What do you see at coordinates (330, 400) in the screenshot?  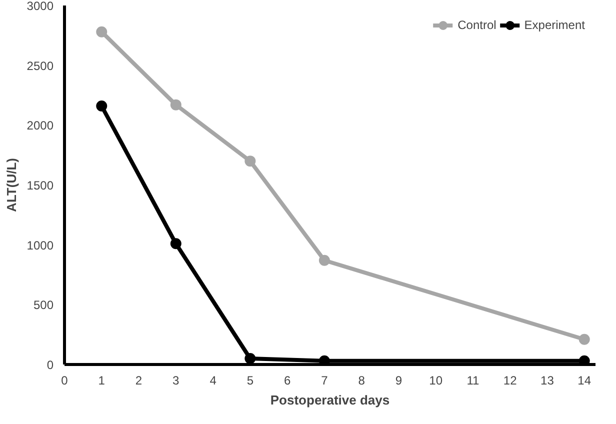 I see `x-axis-title: Postoperative days` at bounding box center [330, 400].